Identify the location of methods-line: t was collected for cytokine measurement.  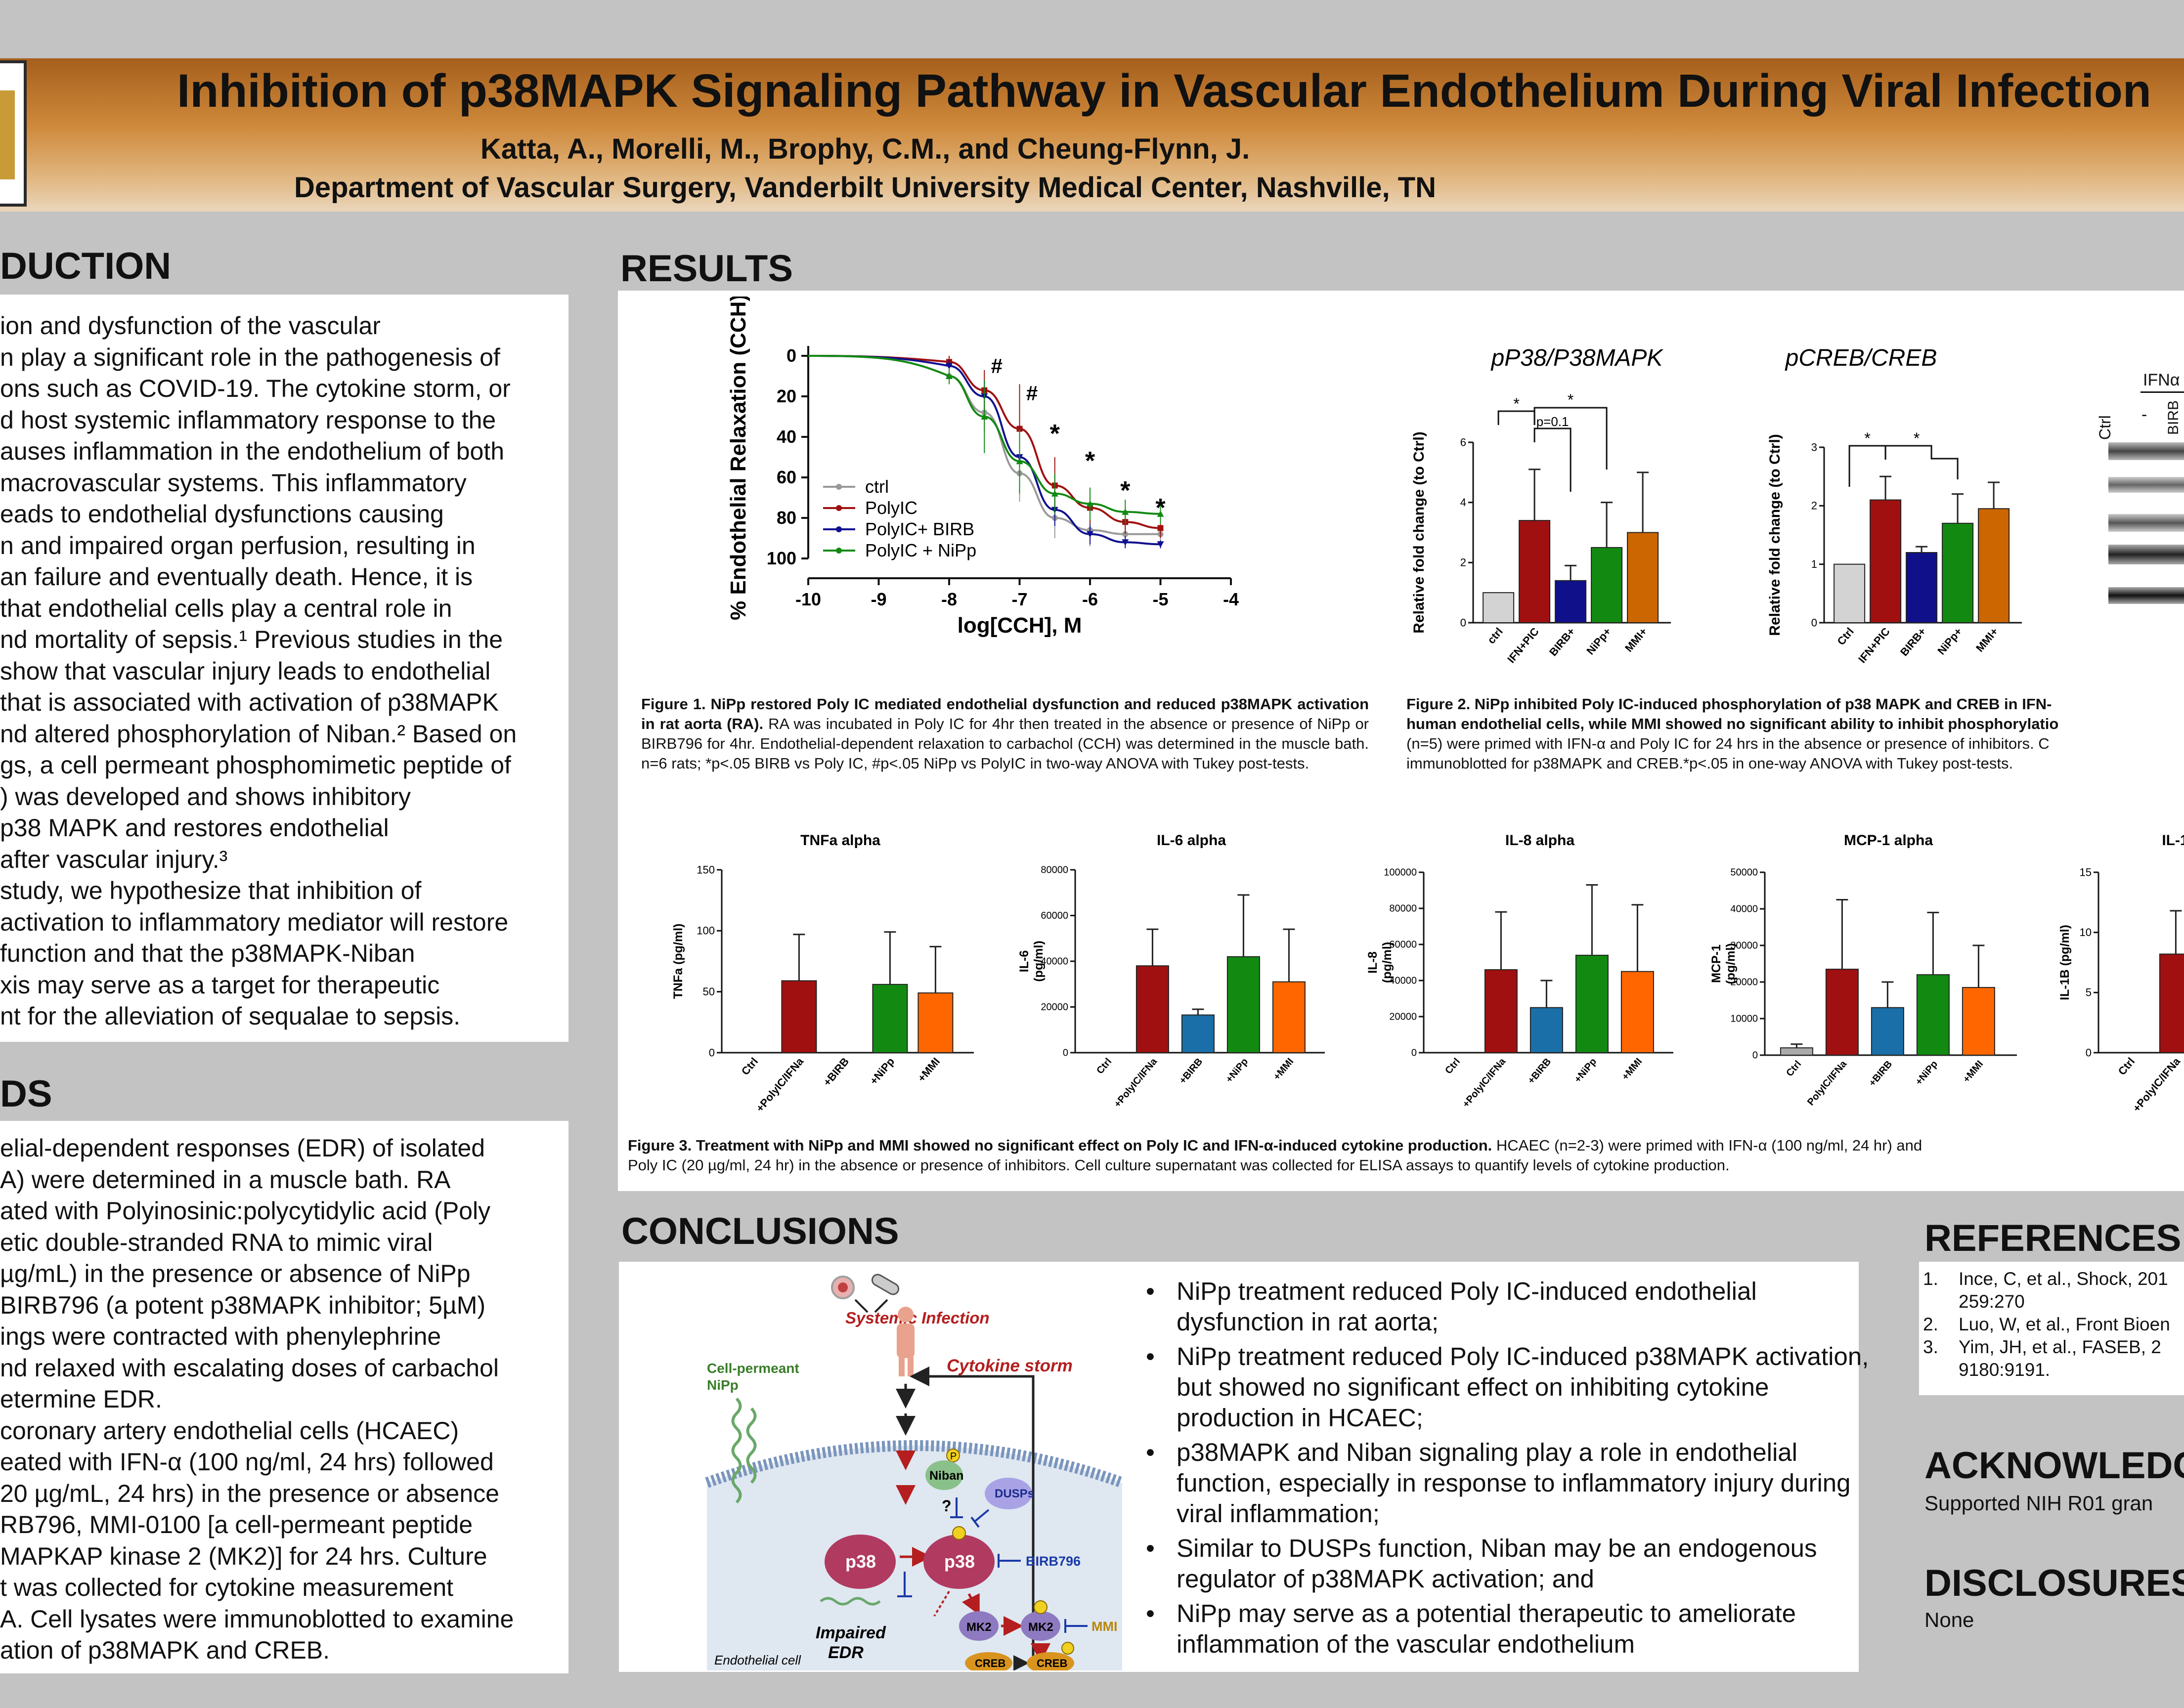
(227, 1587).